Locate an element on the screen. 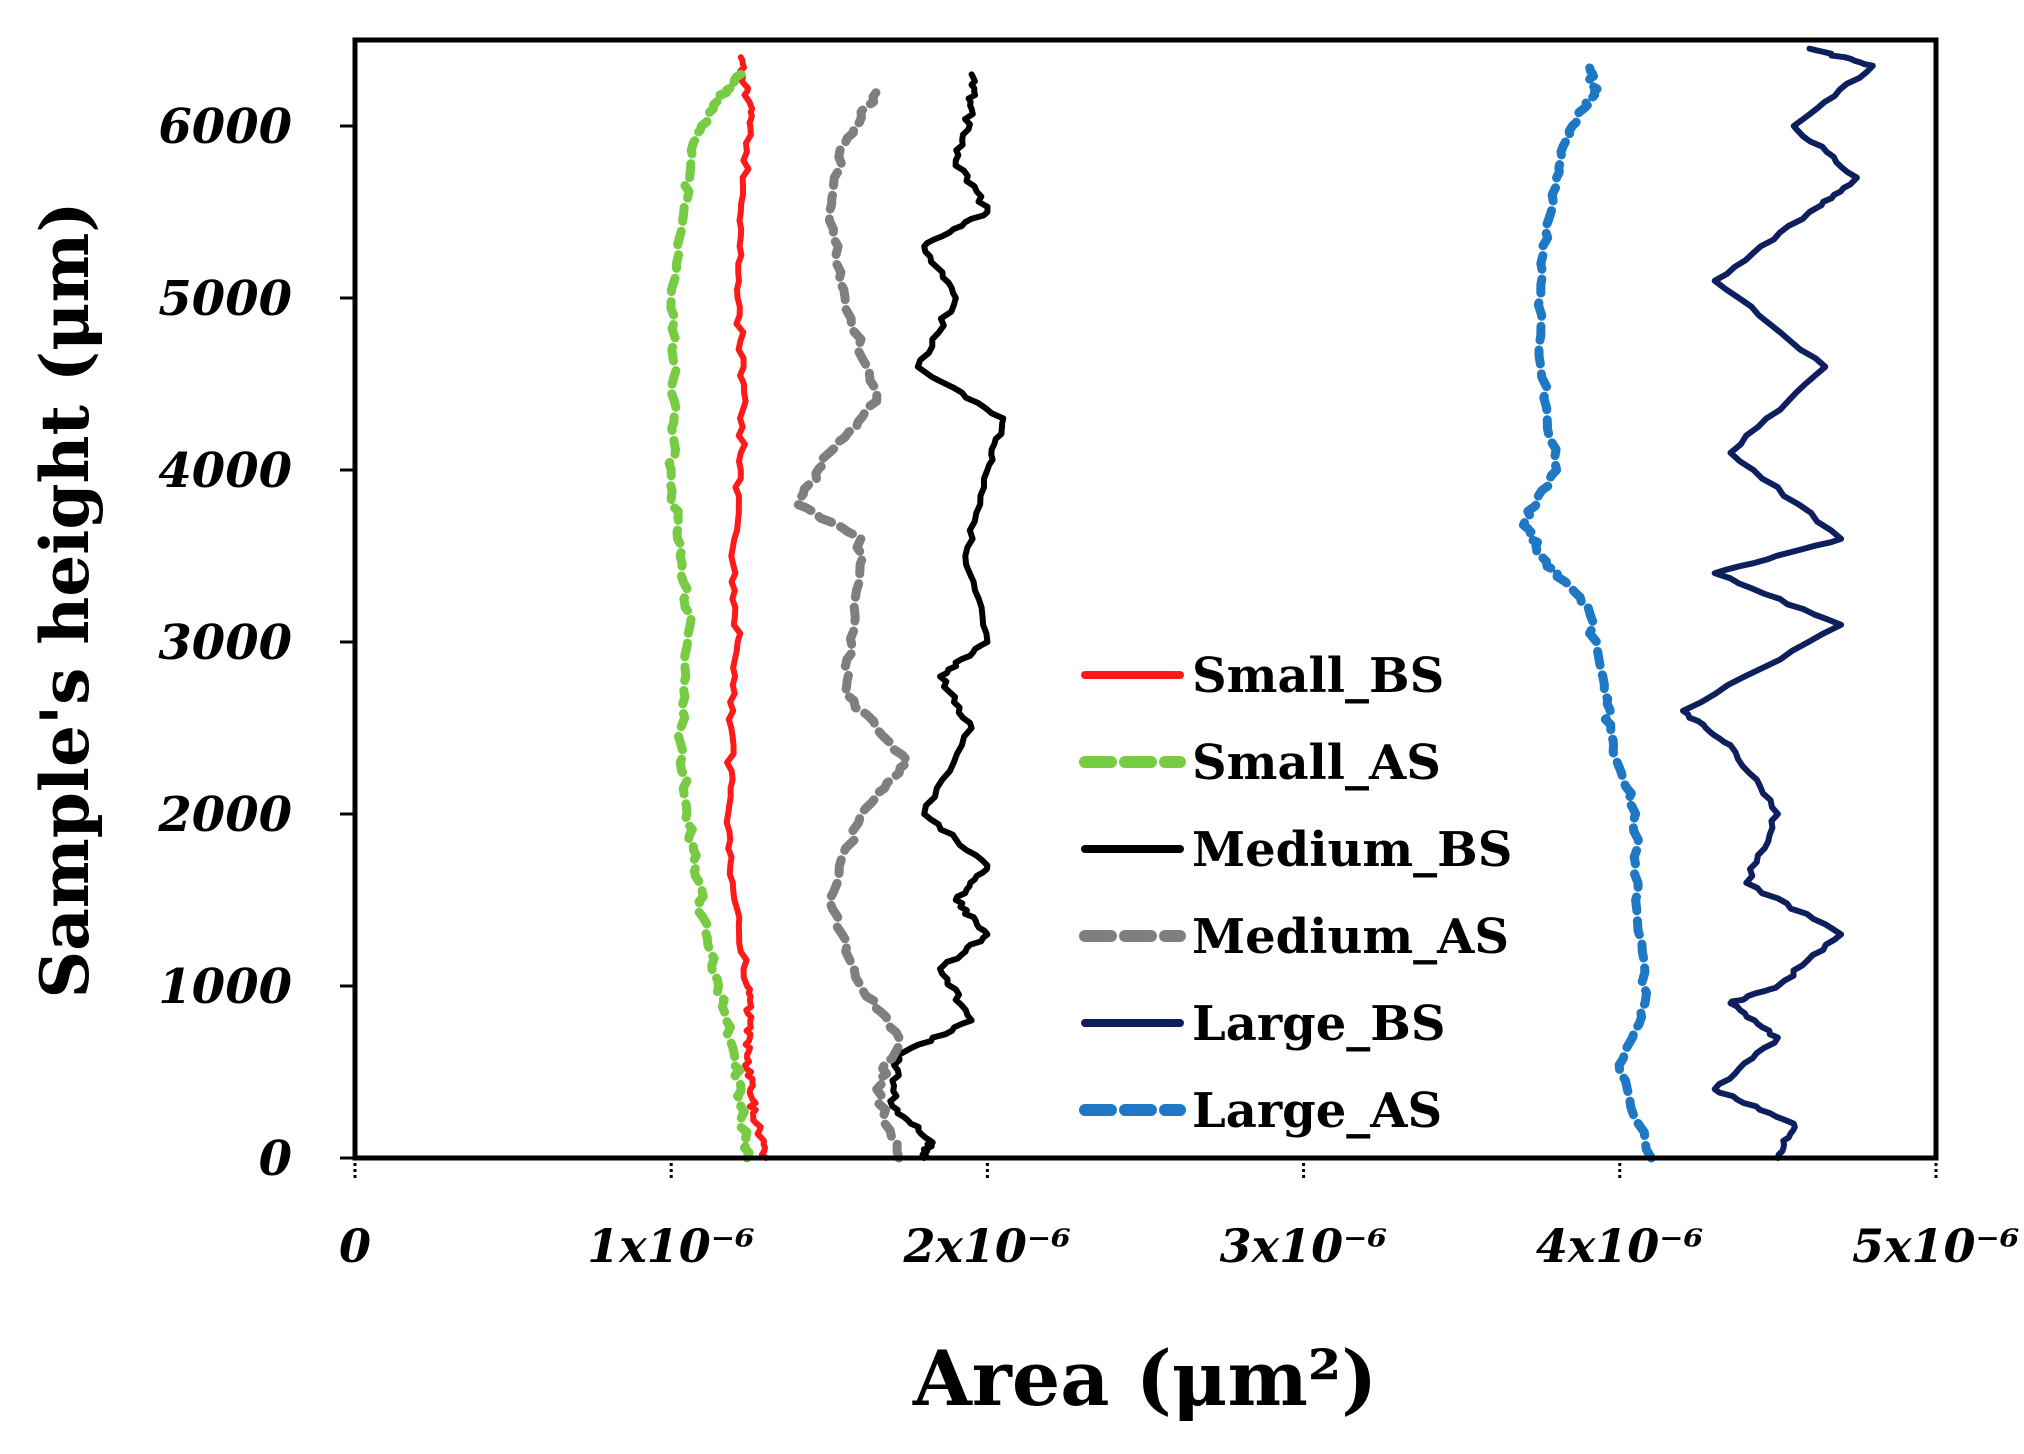 This screenshot has width=2024, height=1454. y-axis: 0 1000 2000 3000 4000 5000 6000 is located at coordinates (256, 643).